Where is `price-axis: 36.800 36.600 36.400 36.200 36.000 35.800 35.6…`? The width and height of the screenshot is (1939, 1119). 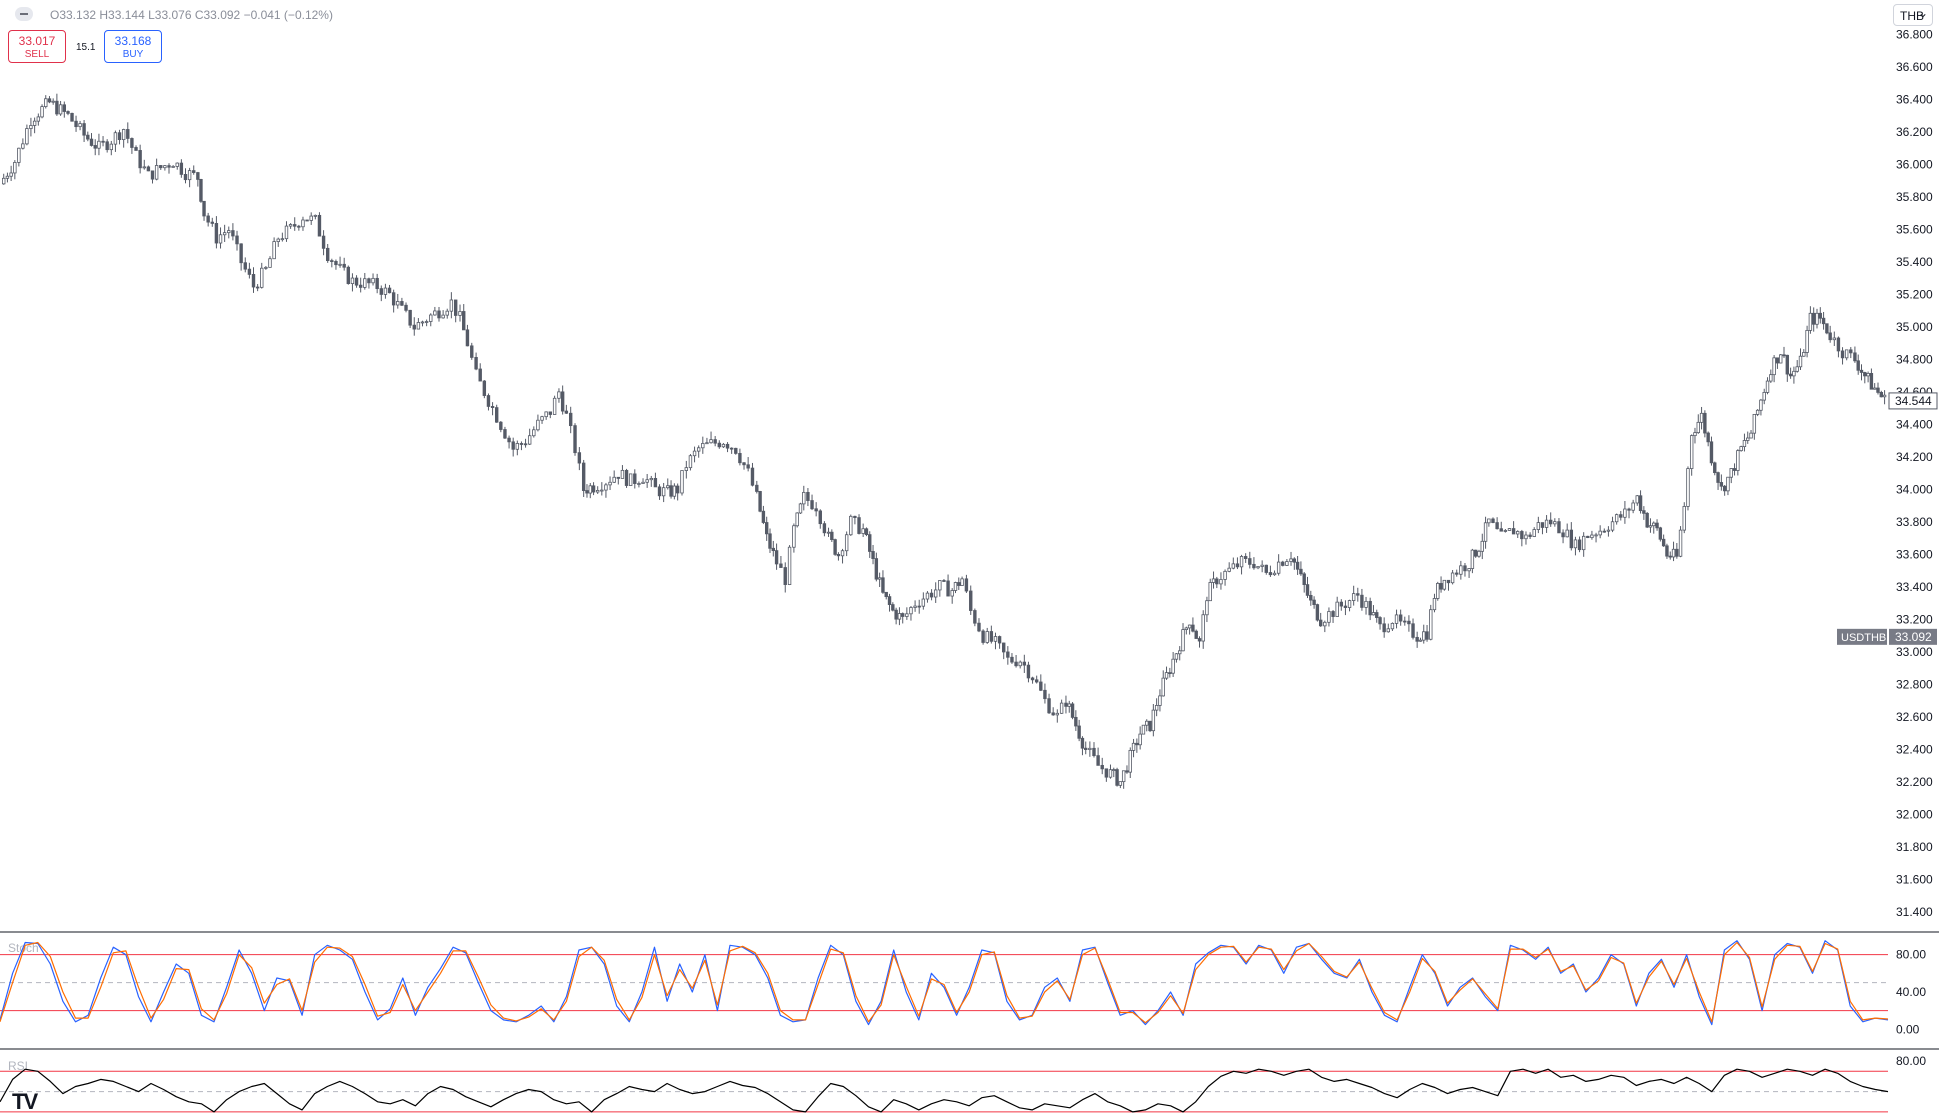 price-axis: 36.800 36.600 36.400 36.200 36.000 35.800 35.6… is located at coordinates (1887, 473).